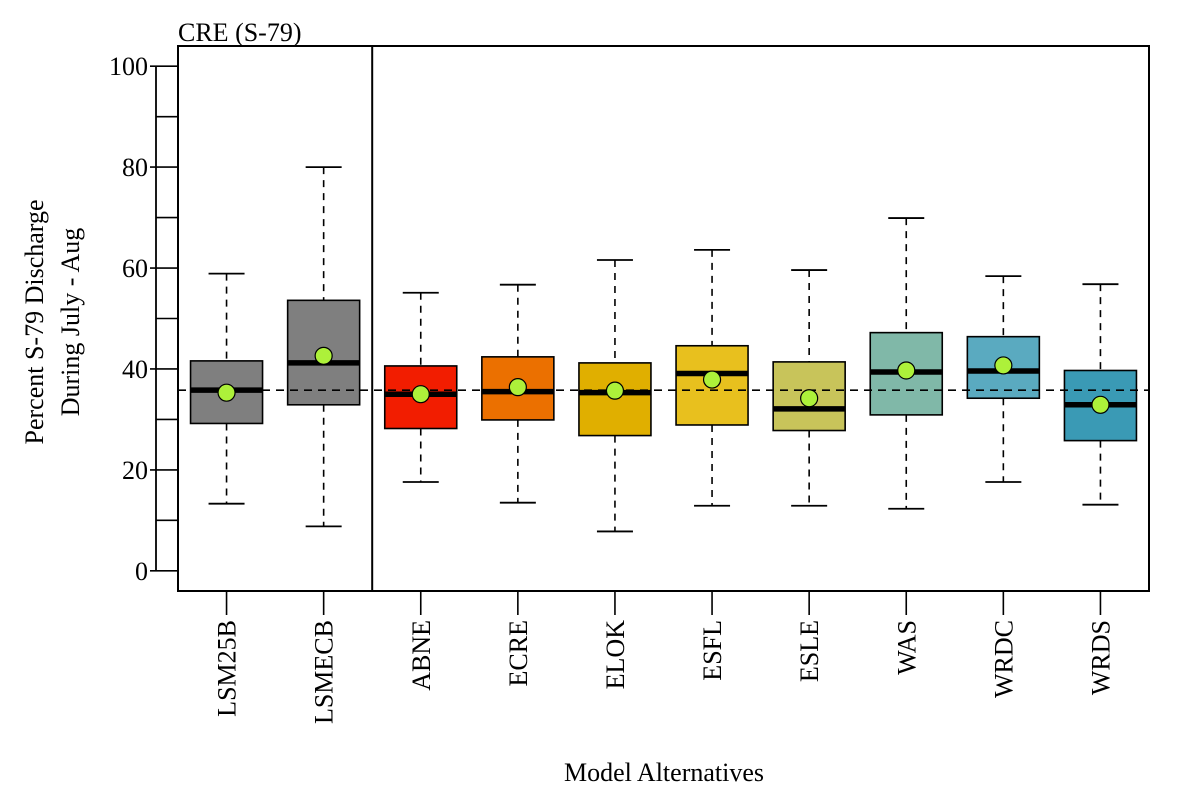 Image resolution: width=1200 pixels, height=800 pixels. I want to click on y-tick-label: 40, so click(135, 369).